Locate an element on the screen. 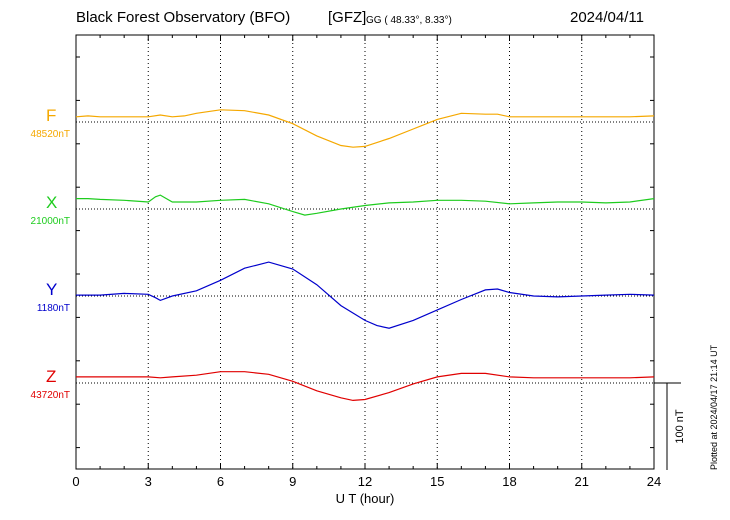 The image size is (730, 520). institute-label: [GFZ] is located at coordinates (347, 17).